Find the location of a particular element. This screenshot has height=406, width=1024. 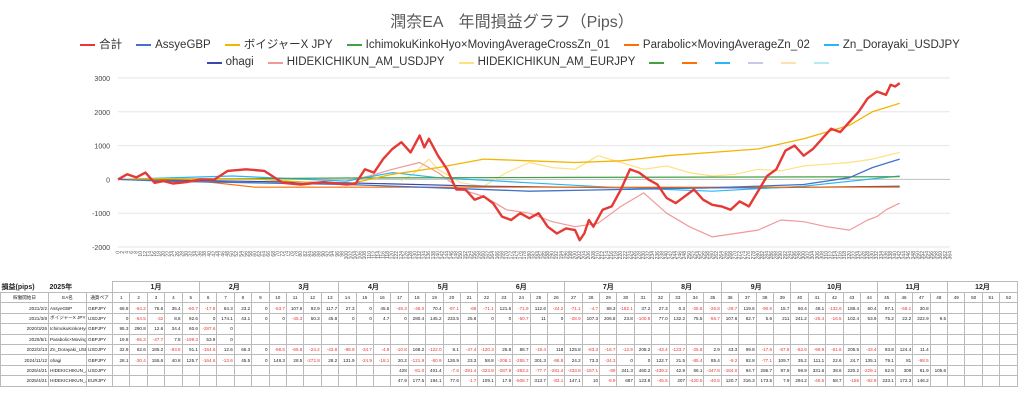

x-tick-label: 230 is located at coordinates (644, 255).